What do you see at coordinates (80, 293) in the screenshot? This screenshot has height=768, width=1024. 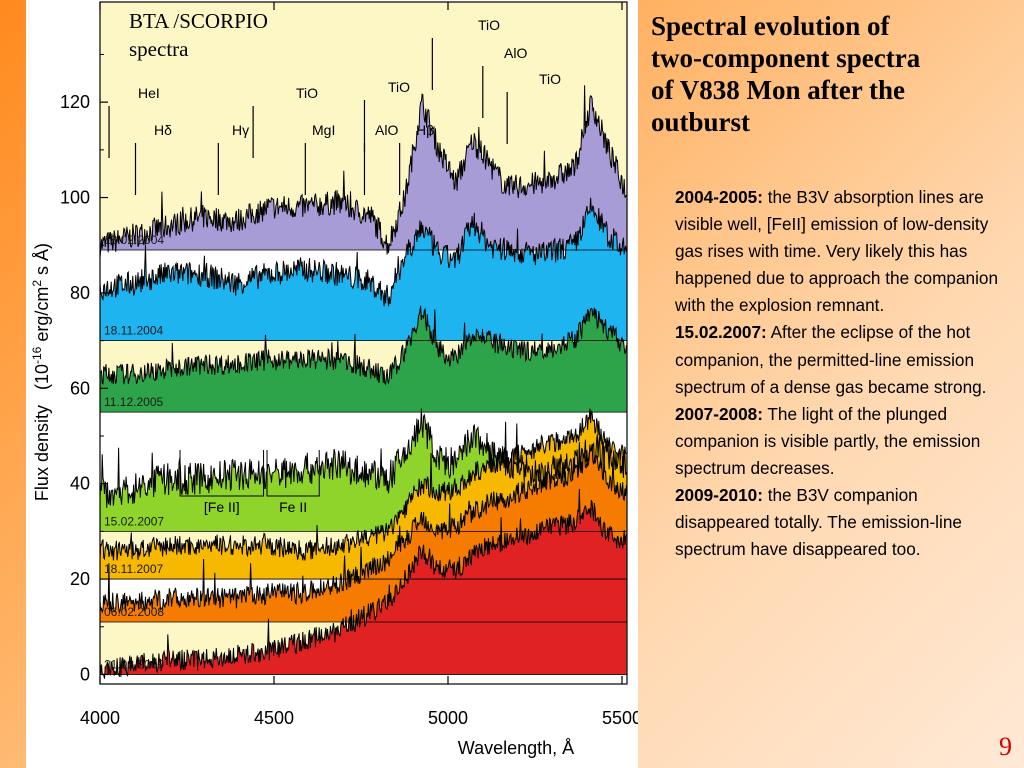 I see `y-tick-label: 80` at bounding box center [80, 293].